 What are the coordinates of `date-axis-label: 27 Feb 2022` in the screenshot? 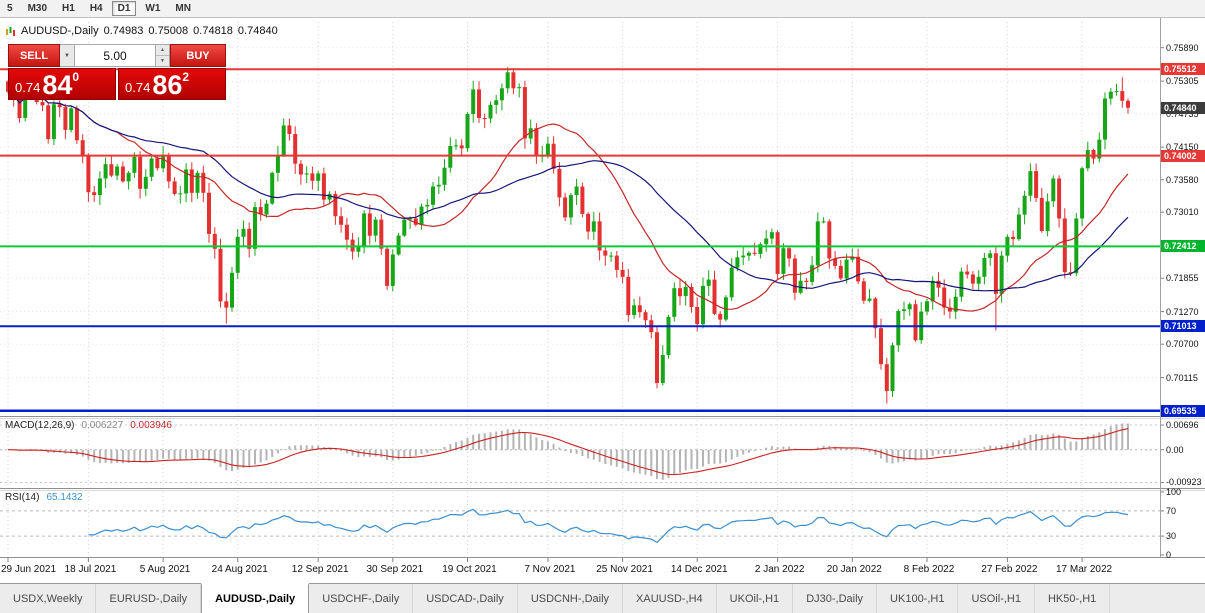 It's located at (1009, 569).